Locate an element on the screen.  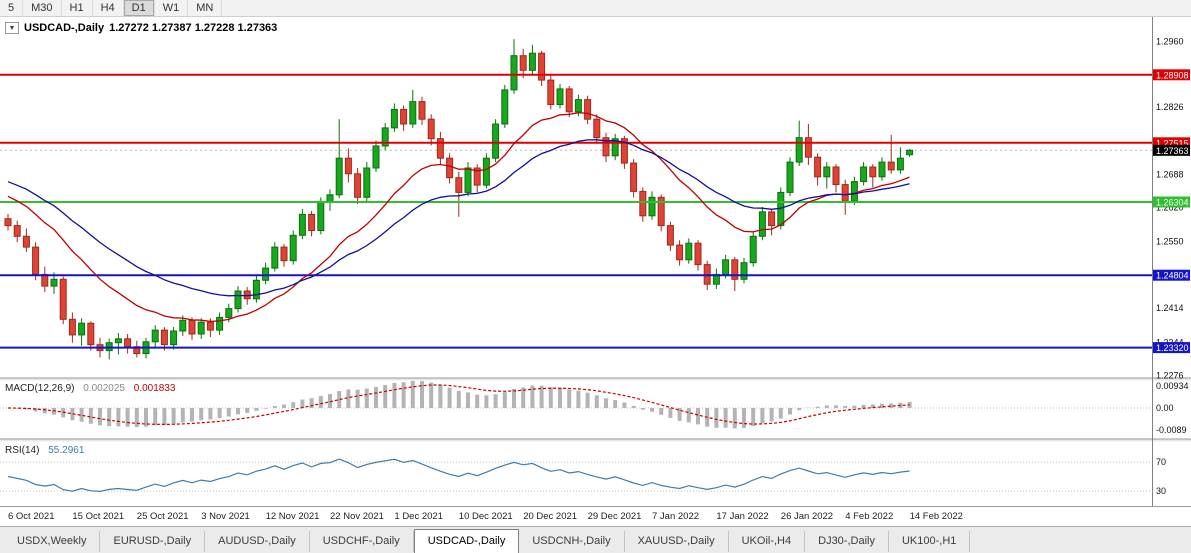
svg-text: 1.27515 is located at coordinates (1172, 143).